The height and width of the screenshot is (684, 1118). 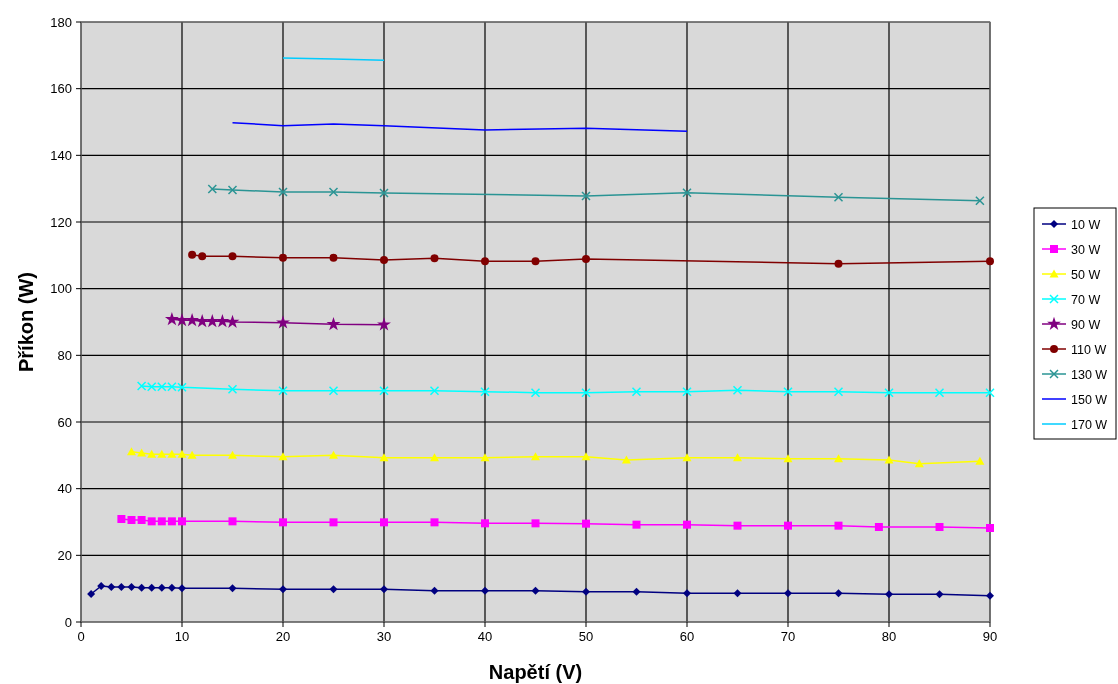 What do you see at coordinates (64, 489) in the screenshot?
I see `y-tick-label: 40` at bounding box center [64, 489].